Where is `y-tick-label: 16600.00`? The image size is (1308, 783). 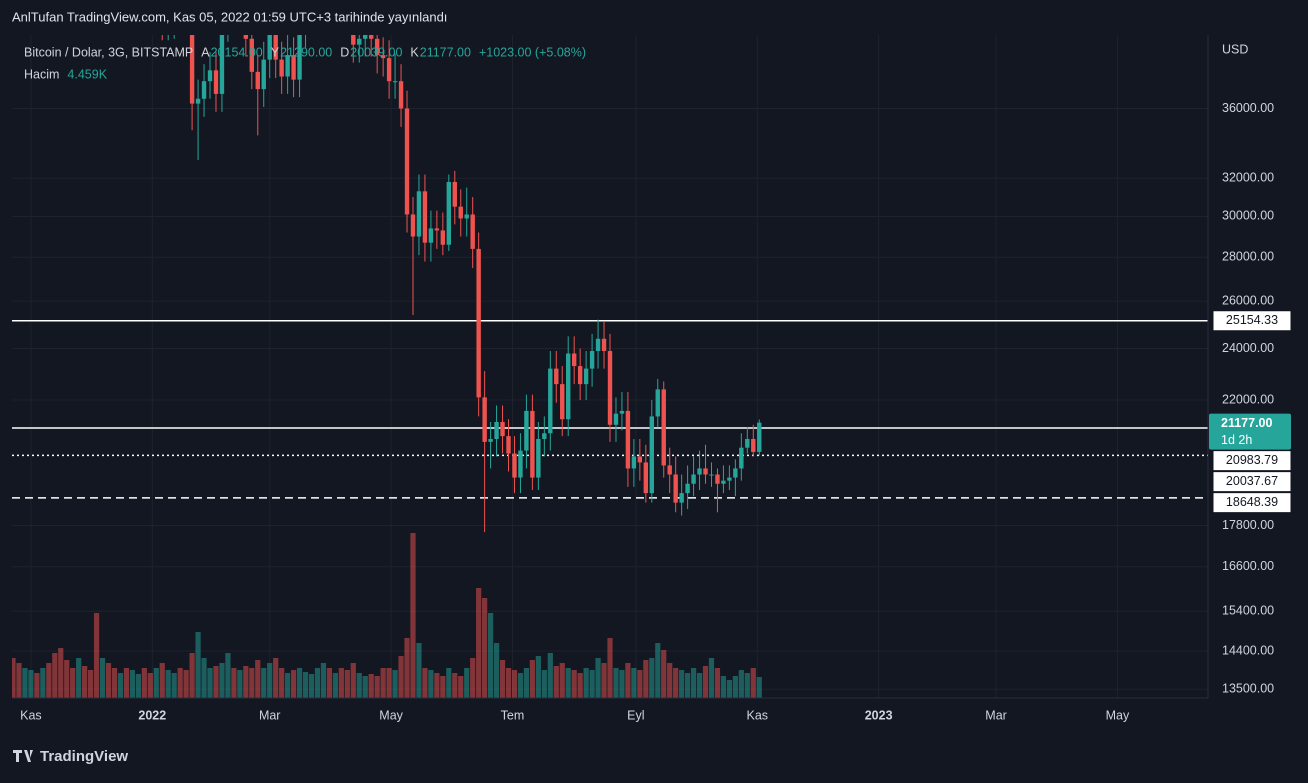 y-tick-label: 16600.00 is located at coordinates (1248, 566).